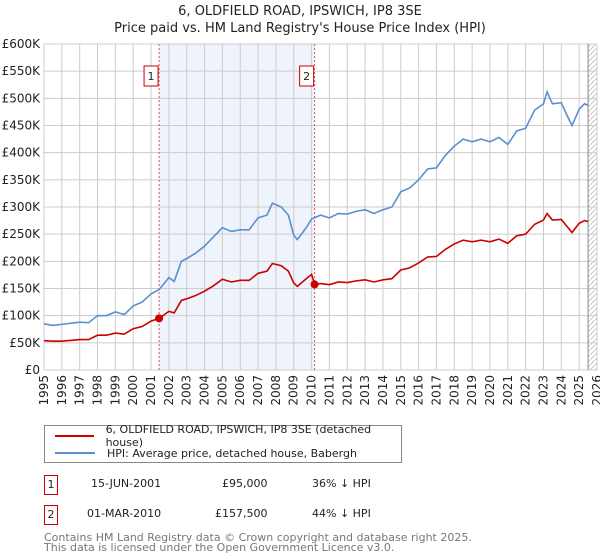  I want to click on legend-swatch-red, so click(74, 436).